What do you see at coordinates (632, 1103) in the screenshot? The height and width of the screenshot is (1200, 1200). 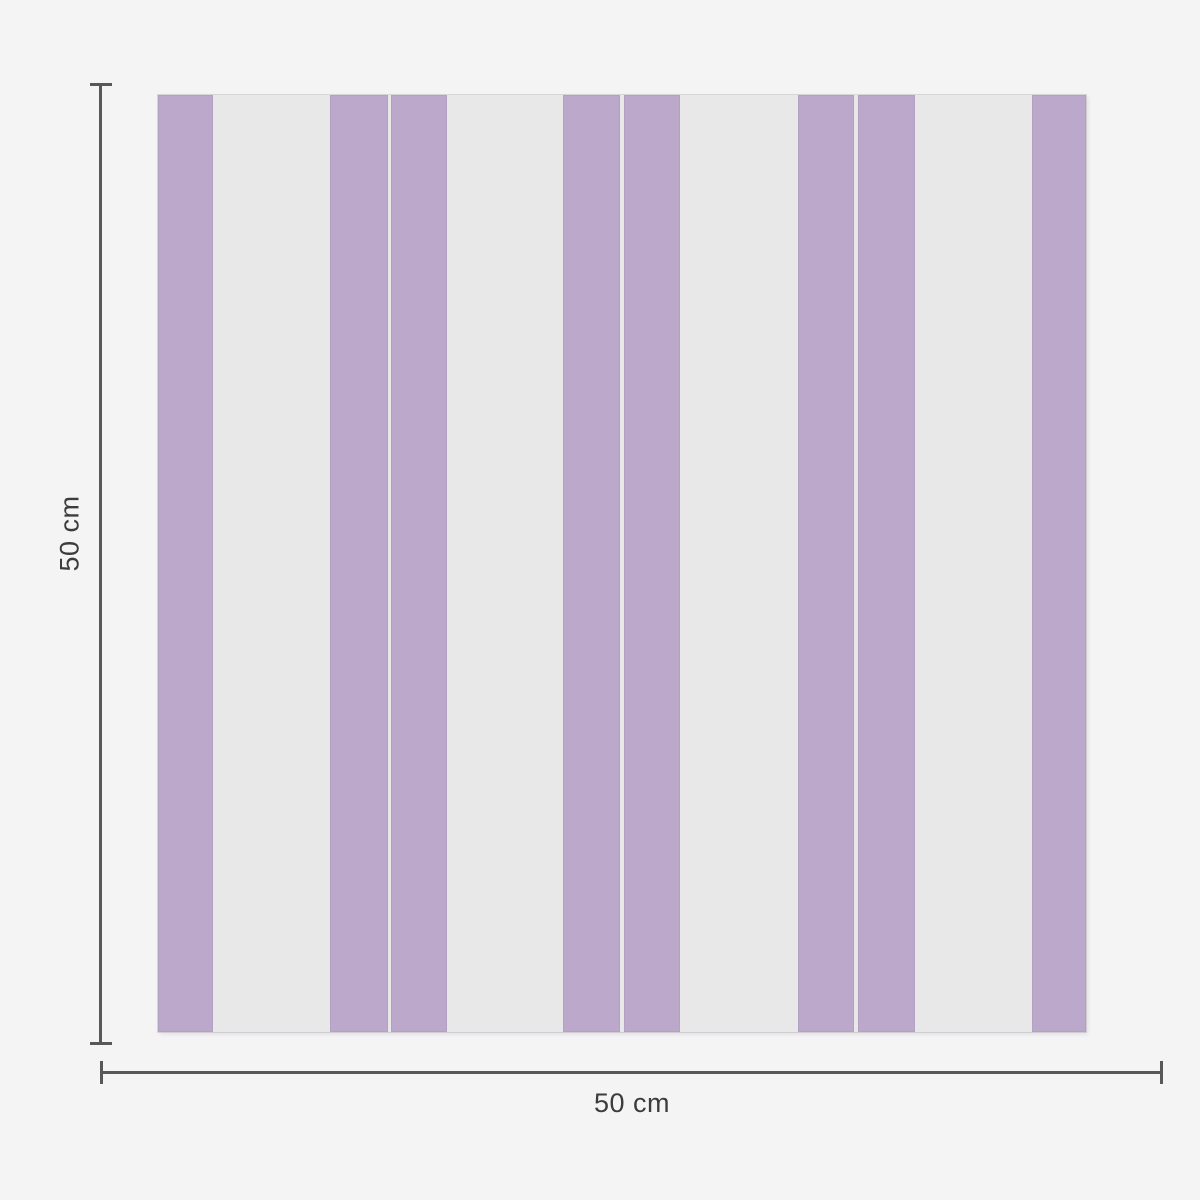 I see `horizontal-dimension-label: 50 cm` at bounding box center [632, 1103].